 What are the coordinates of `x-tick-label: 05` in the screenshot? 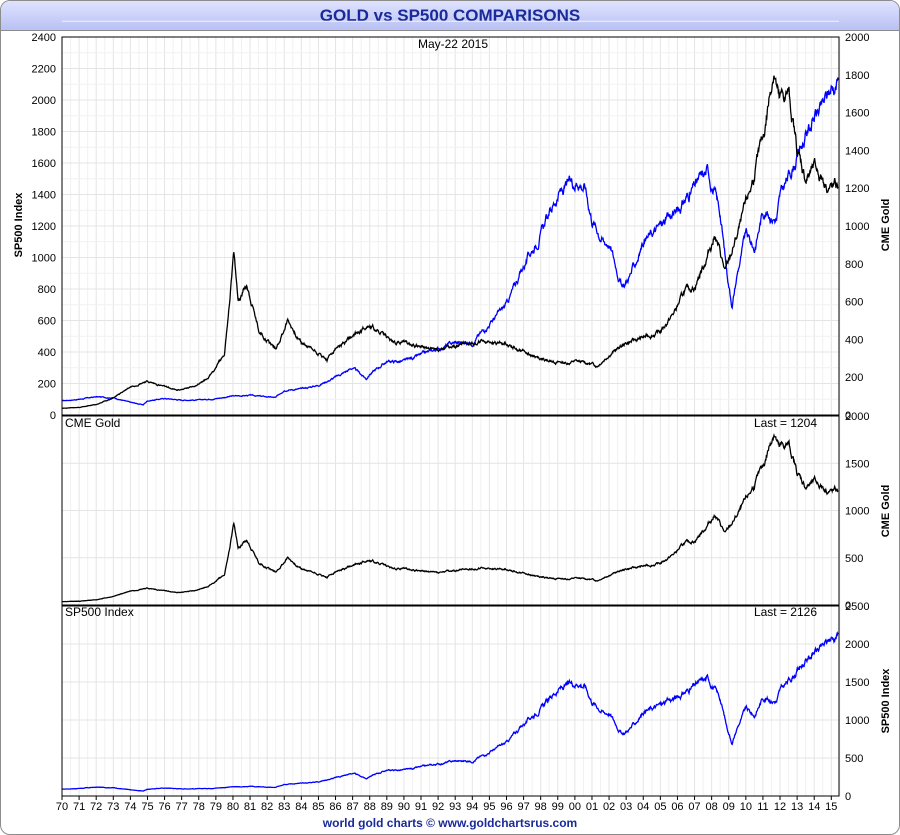 It's located at (660, 807).